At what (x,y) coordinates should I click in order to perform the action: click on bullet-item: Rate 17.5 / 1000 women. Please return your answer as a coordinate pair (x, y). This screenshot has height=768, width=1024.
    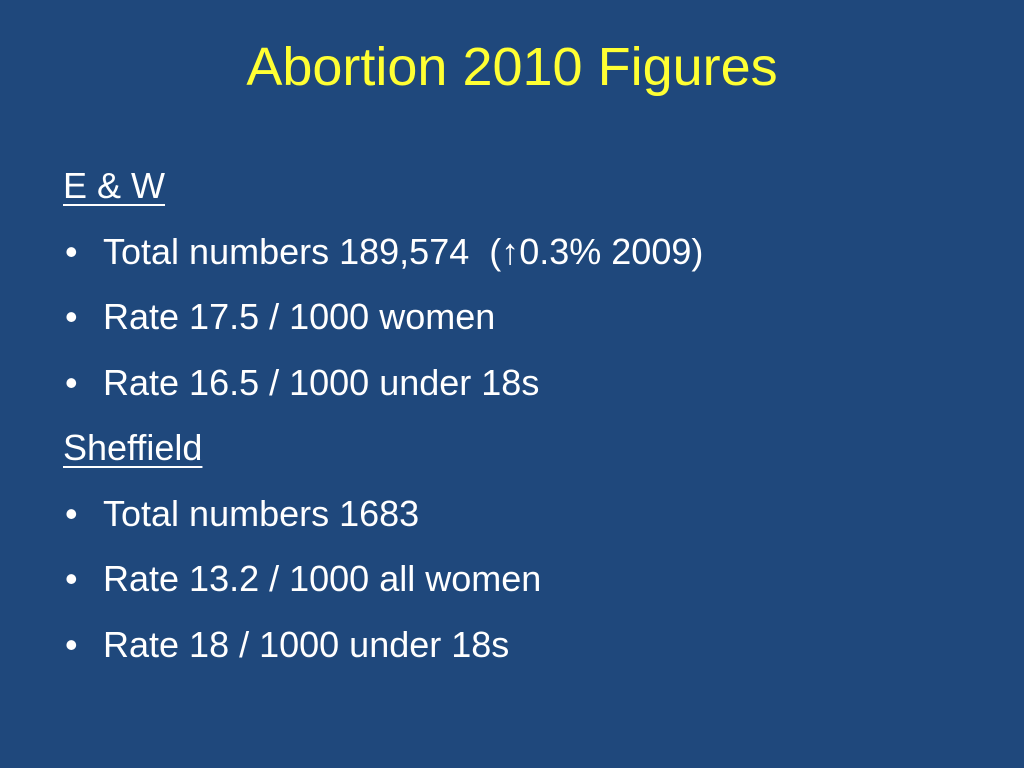
    Looking at the image, I should click on (383, 320).